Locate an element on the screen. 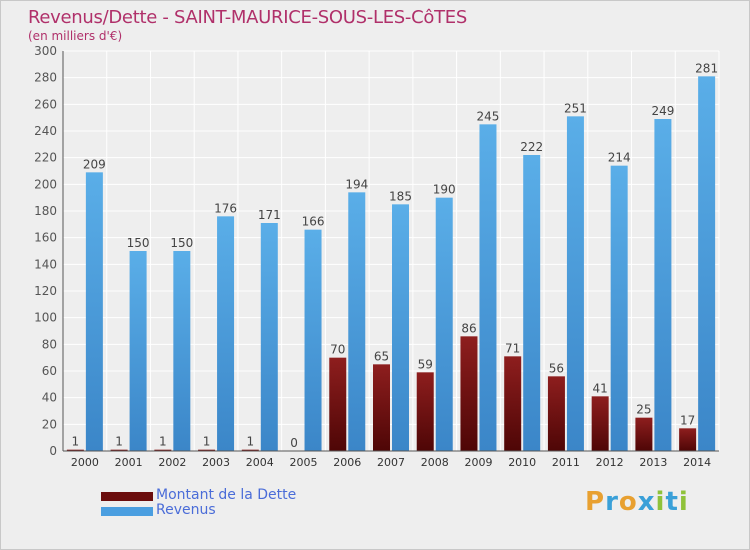 The width and height of the screenshot is (750, 550). y-tick-label: 260 is located at coordinates (45, 104).